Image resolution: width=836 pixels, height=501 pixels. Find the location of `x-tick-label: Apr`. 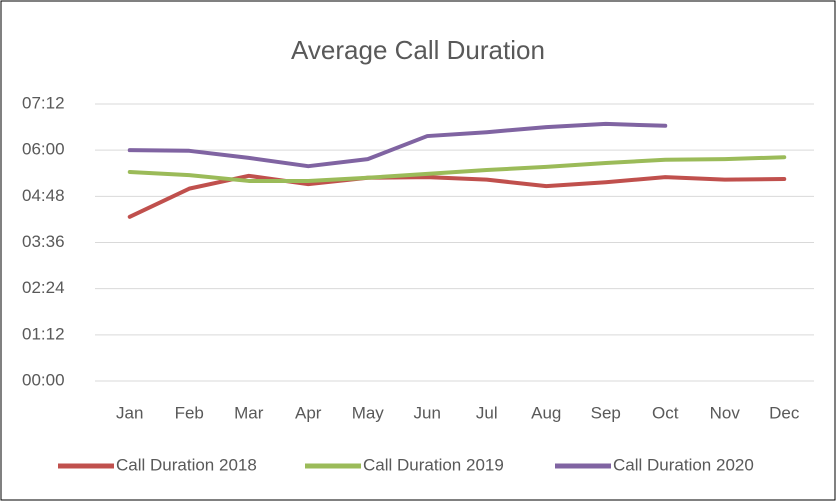

x-tick-label: Apr is located at coordinates (308, 412).